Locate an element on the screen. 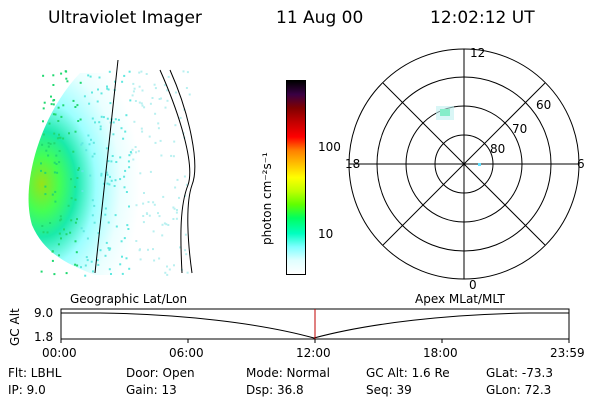 The height and width of the screenshot is (400, 600). altitude-curve is located at coordinates (315, 325).